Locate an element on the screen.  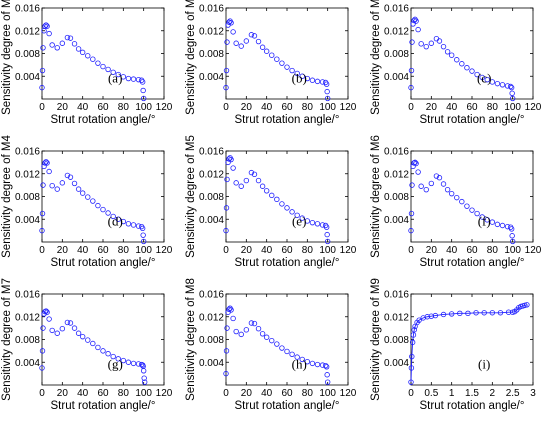
panel-label: (b) is located at coordinates (299, 78).